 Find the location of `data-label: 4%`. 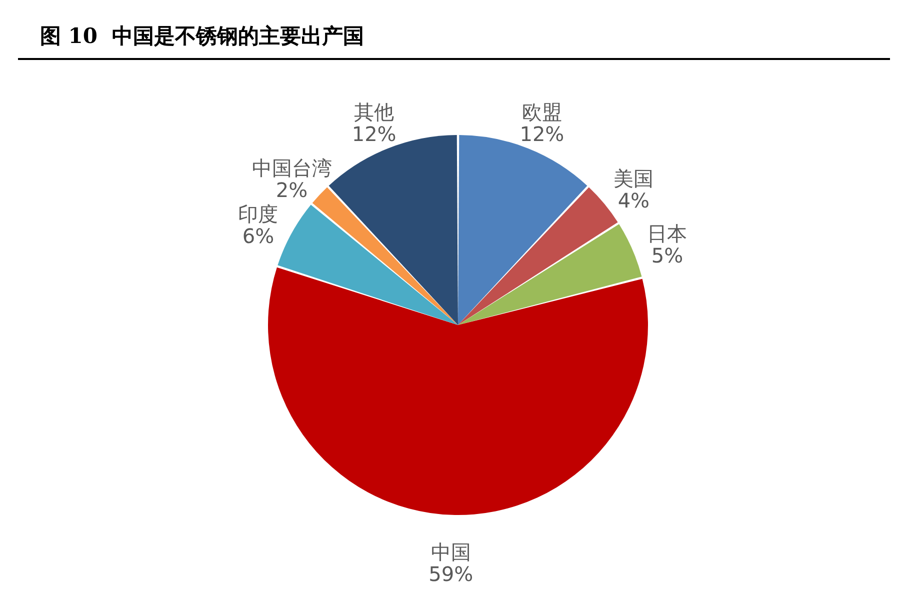

data-label: 4% is located at coordinates (634, 200).